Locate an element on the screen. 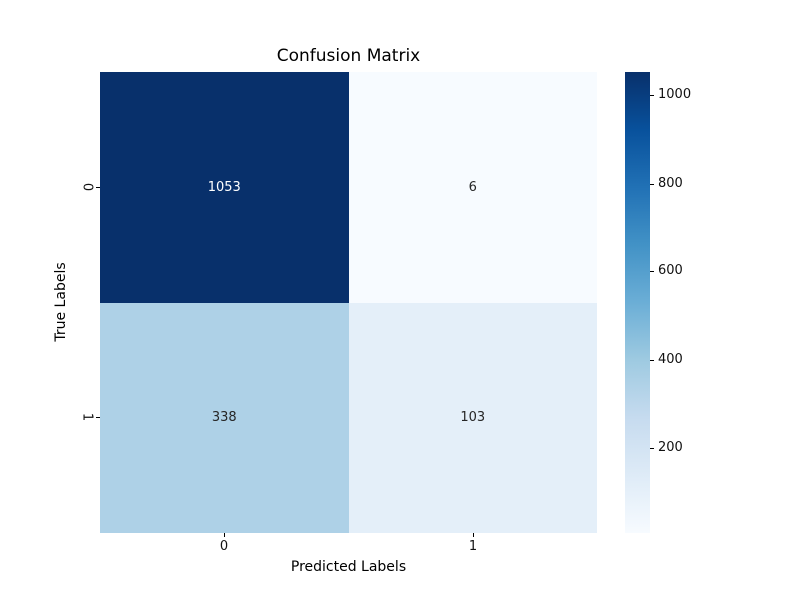  cell-value: 103 is located at coordinates (473, 418).